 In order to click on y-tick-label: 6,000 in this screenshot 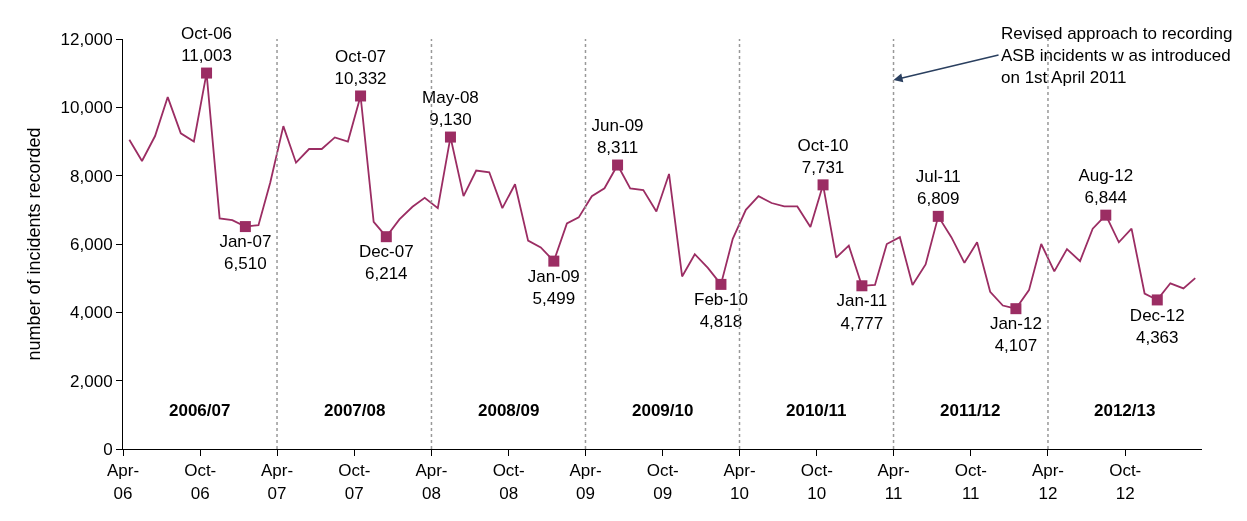, I will do `click(91, 244)`.